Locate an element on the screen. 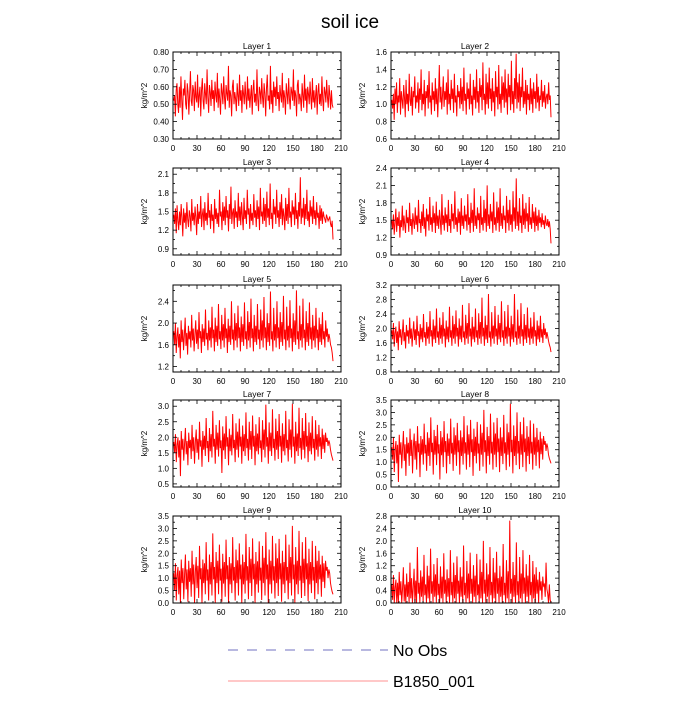 The width and height of the screenshot is (700, 705). y-tick-label: 2.8 is located at coordinates (382, 516).